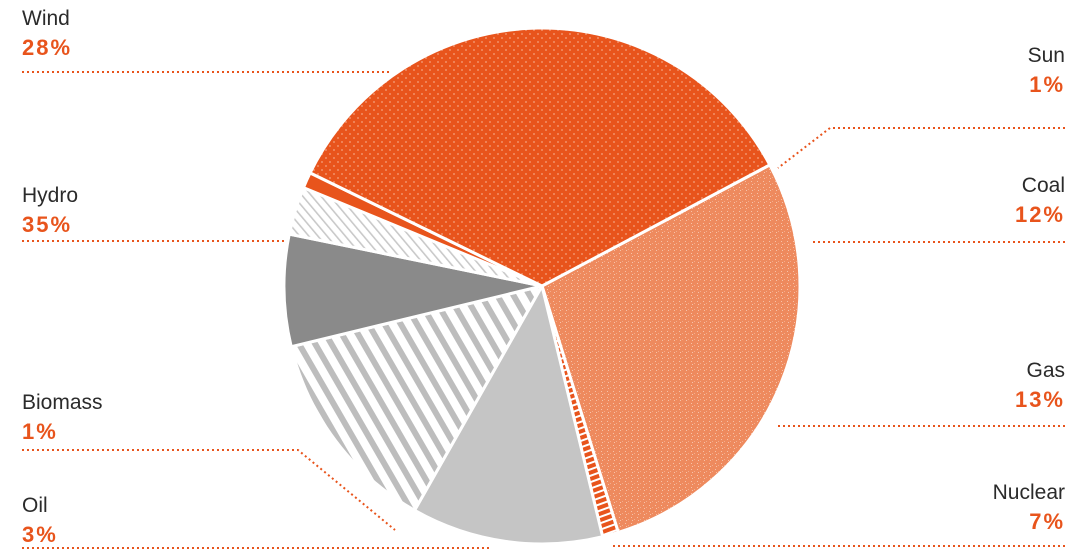  I want to click on label-sun: Sun 1%, so click(1046, 70).